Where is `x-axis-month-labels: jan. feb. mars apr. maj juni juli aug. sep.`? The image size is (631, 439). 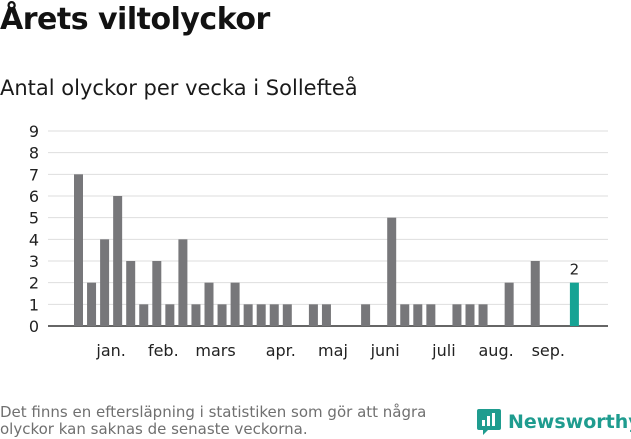 x-axis-month-labels: jan. feb. mars apr. maj juni juli aug. sep. is located at coordinates (330, 350).